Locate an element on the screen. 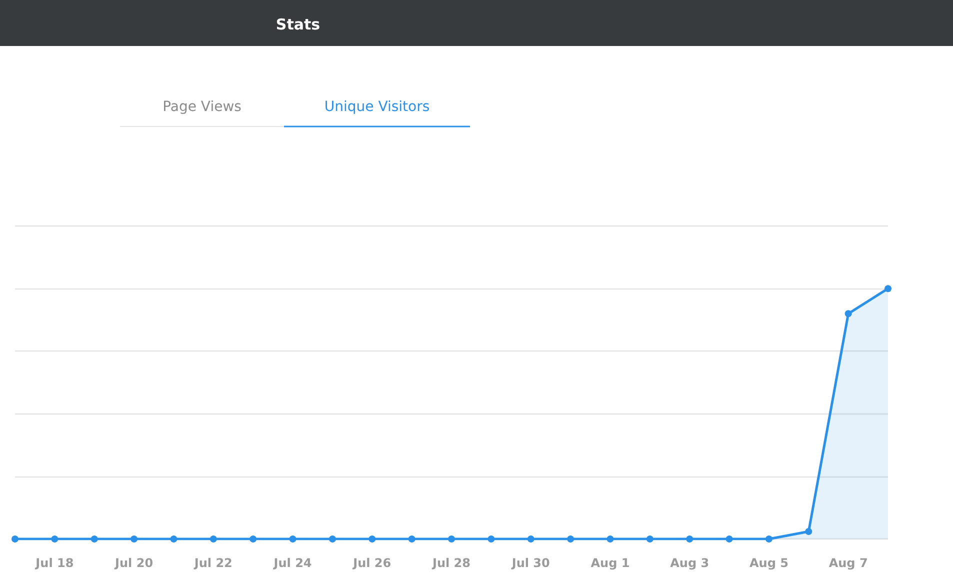 Image resolution: width=953 pixels, height=584 pixels. x-tick-label: Jul 28 is located at coordinates (451, 563).